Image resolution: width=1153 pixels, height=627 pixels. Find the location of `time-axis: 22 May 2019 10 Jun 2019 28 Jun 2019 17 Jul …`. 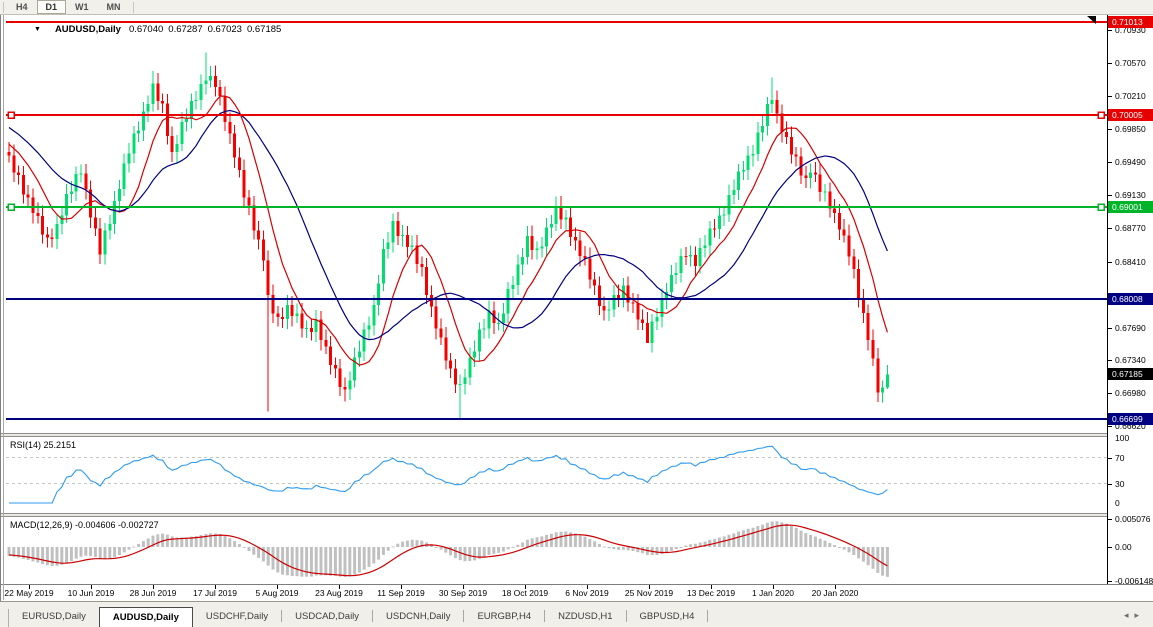

time-axis: 22 May 2019 10 Jun 2019 28 Jun 2019 17 Jul … is located at coordinates (577, 592).